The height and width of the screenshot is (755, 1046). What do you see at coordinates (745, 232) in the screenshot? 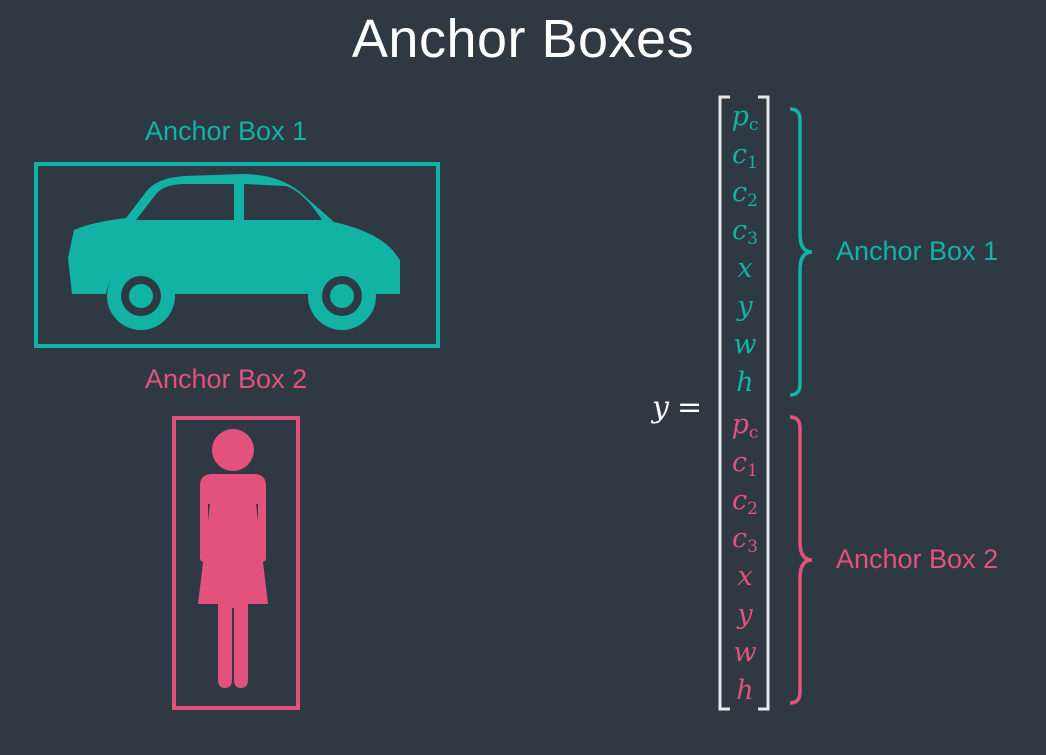
I see `entry-group1-3: c3` at bounding box center [745, 232].